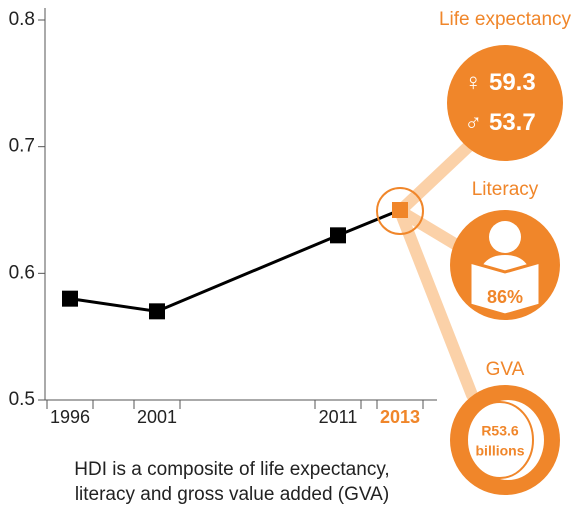 Image resolution: width=576 pixels, height=517 pixels. Describe the element at coordinates (22, 272) in the screenshot. I see `y-tick-label: 0.6` at that location.